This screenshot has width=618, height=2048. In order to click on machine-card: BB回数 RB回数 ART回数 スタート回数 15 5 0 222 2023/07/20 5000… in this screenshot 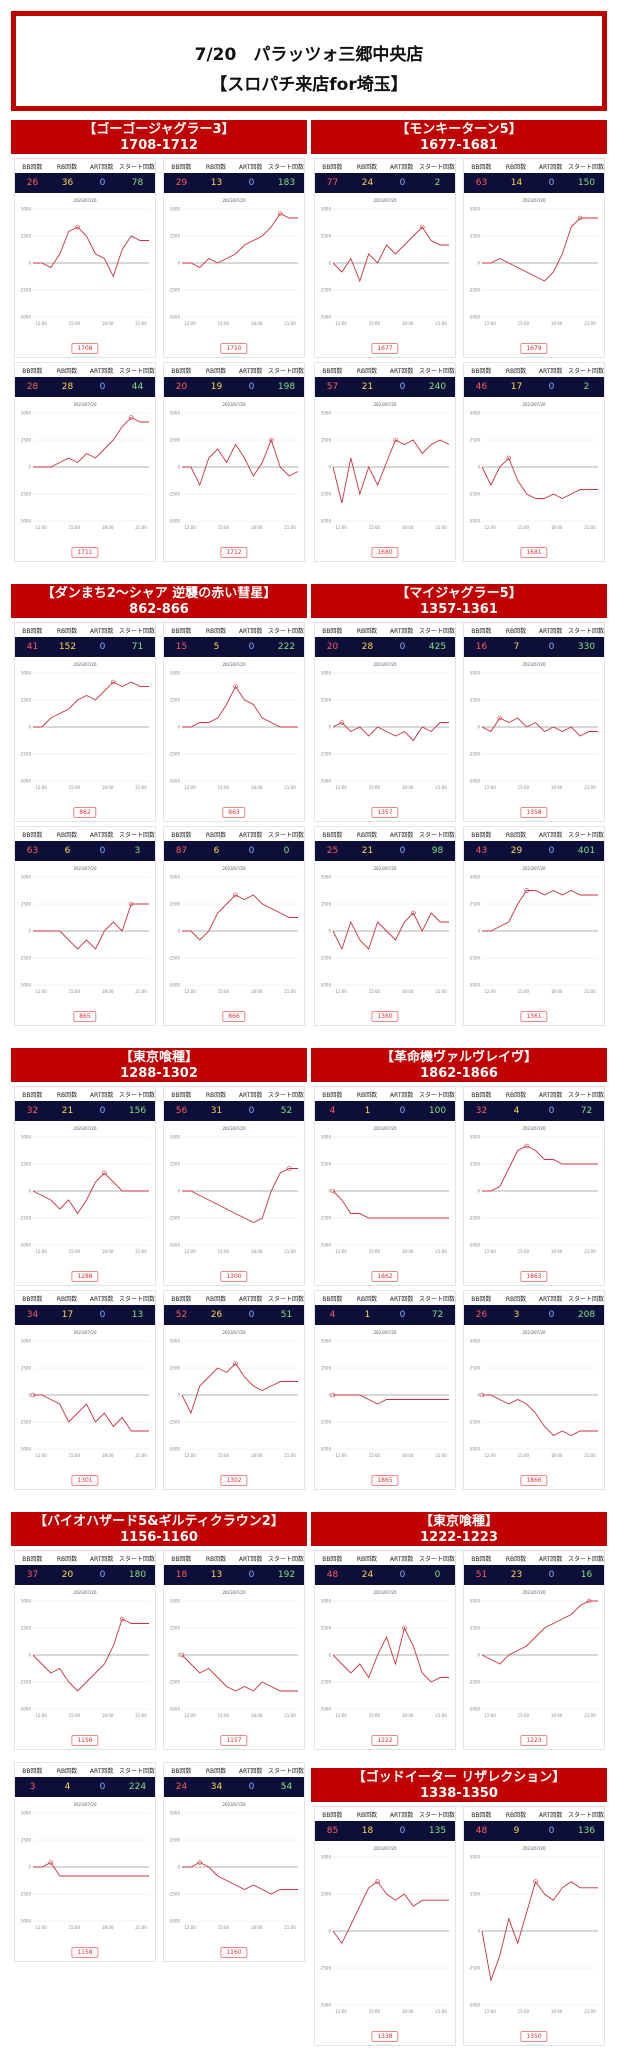, I will do `click(234, 722)`.